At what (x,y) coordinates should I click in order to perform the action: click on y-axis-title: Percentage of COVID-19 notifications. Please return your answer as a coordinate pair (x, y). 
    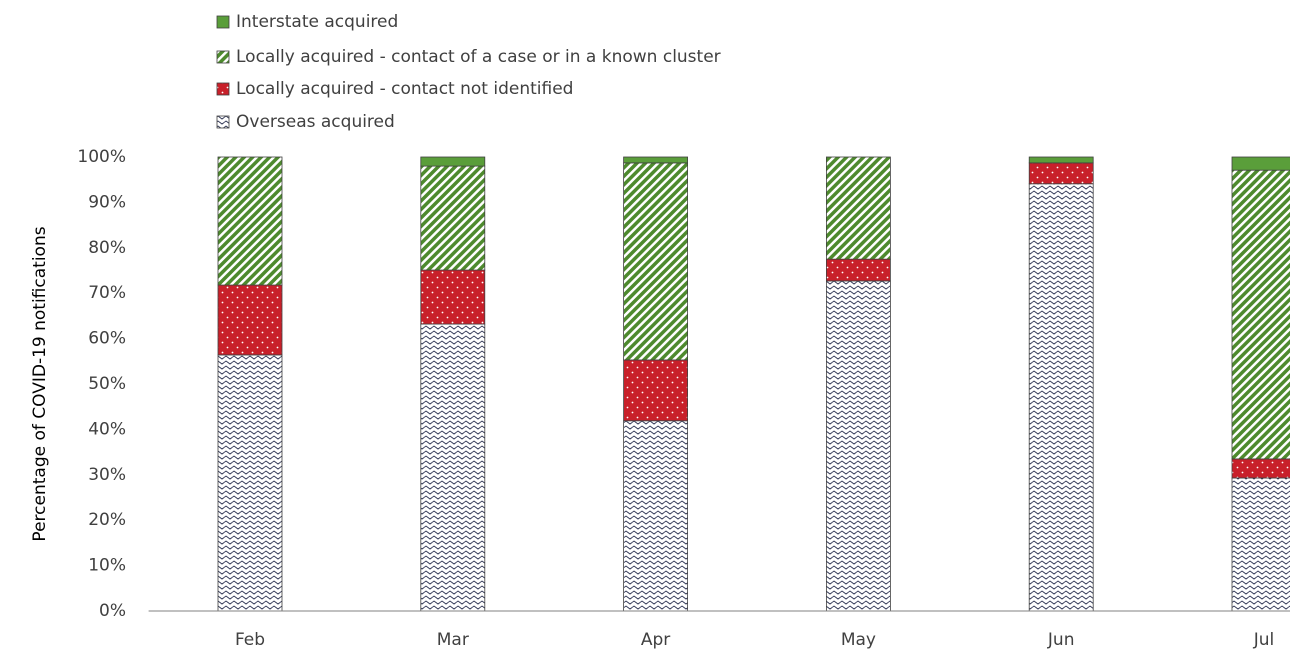
    Looking at the image, I should click on (40, 383).